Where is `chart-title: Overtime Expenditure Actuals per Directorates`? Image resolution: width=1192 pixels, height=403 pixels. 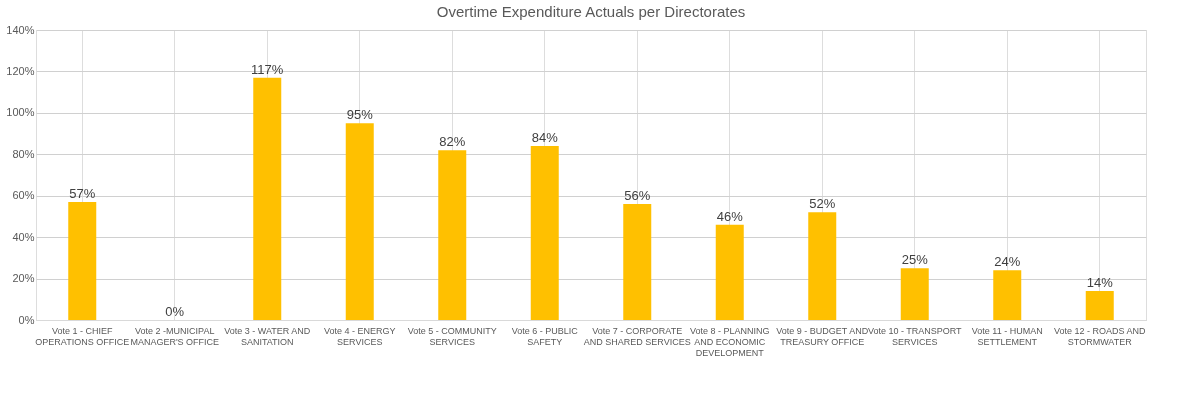 chart-title: Overtime Expenditure Actuals per Directorates is located at coordinates (591, 11).